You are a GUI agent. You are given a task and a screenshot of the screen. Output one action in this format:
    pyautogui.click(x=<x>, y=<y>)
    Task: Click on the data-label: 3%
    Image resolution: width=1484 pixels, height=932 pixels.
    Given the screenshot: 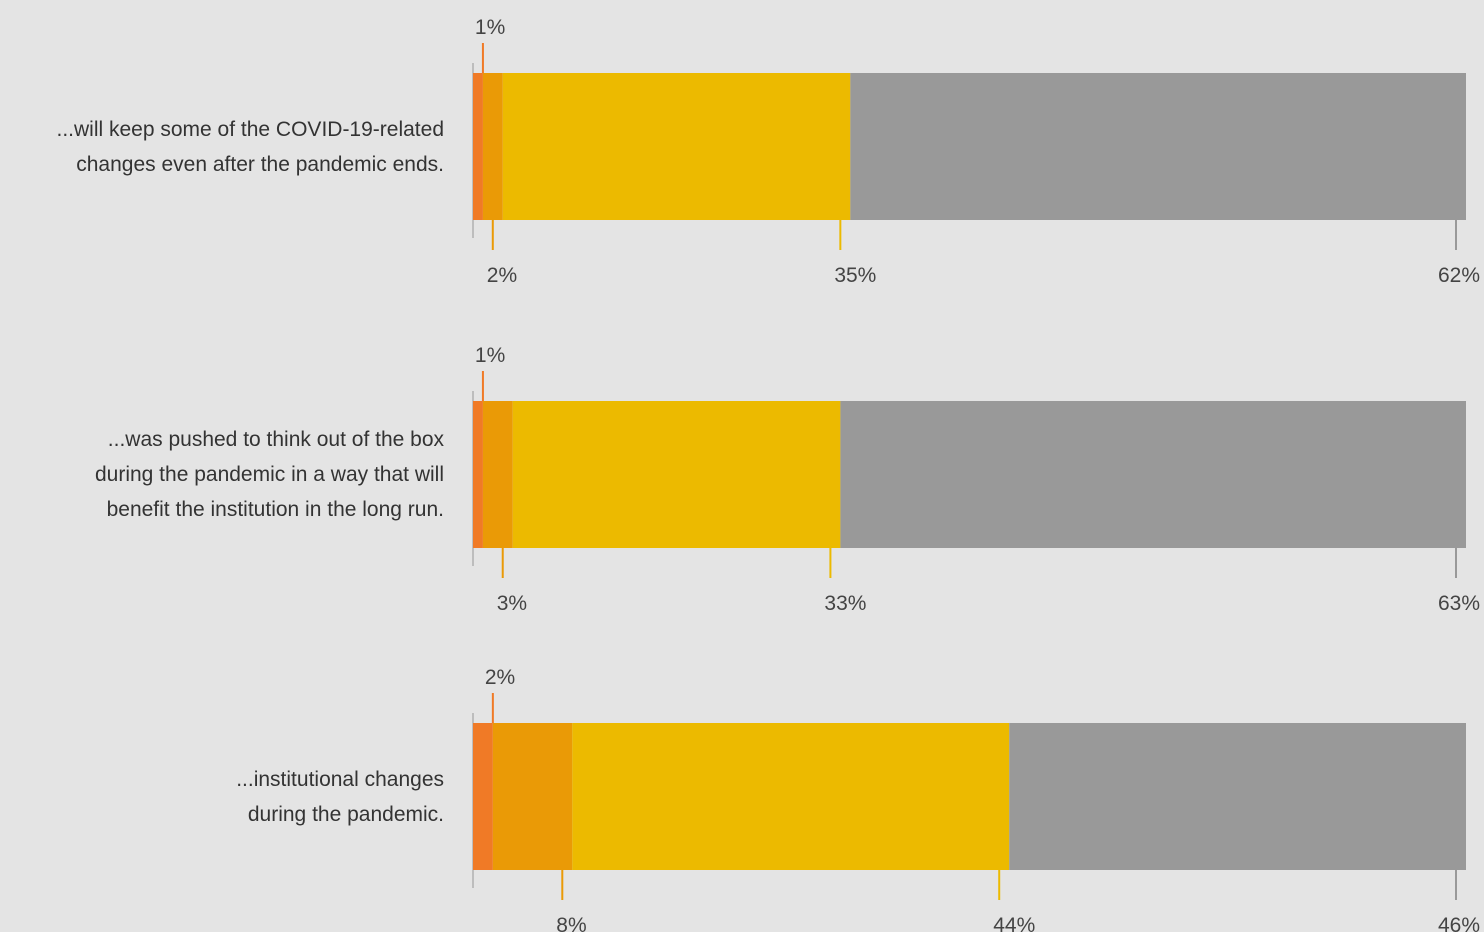 What is the action you would take?
    pyautogui.click(x=512, y=603)
    